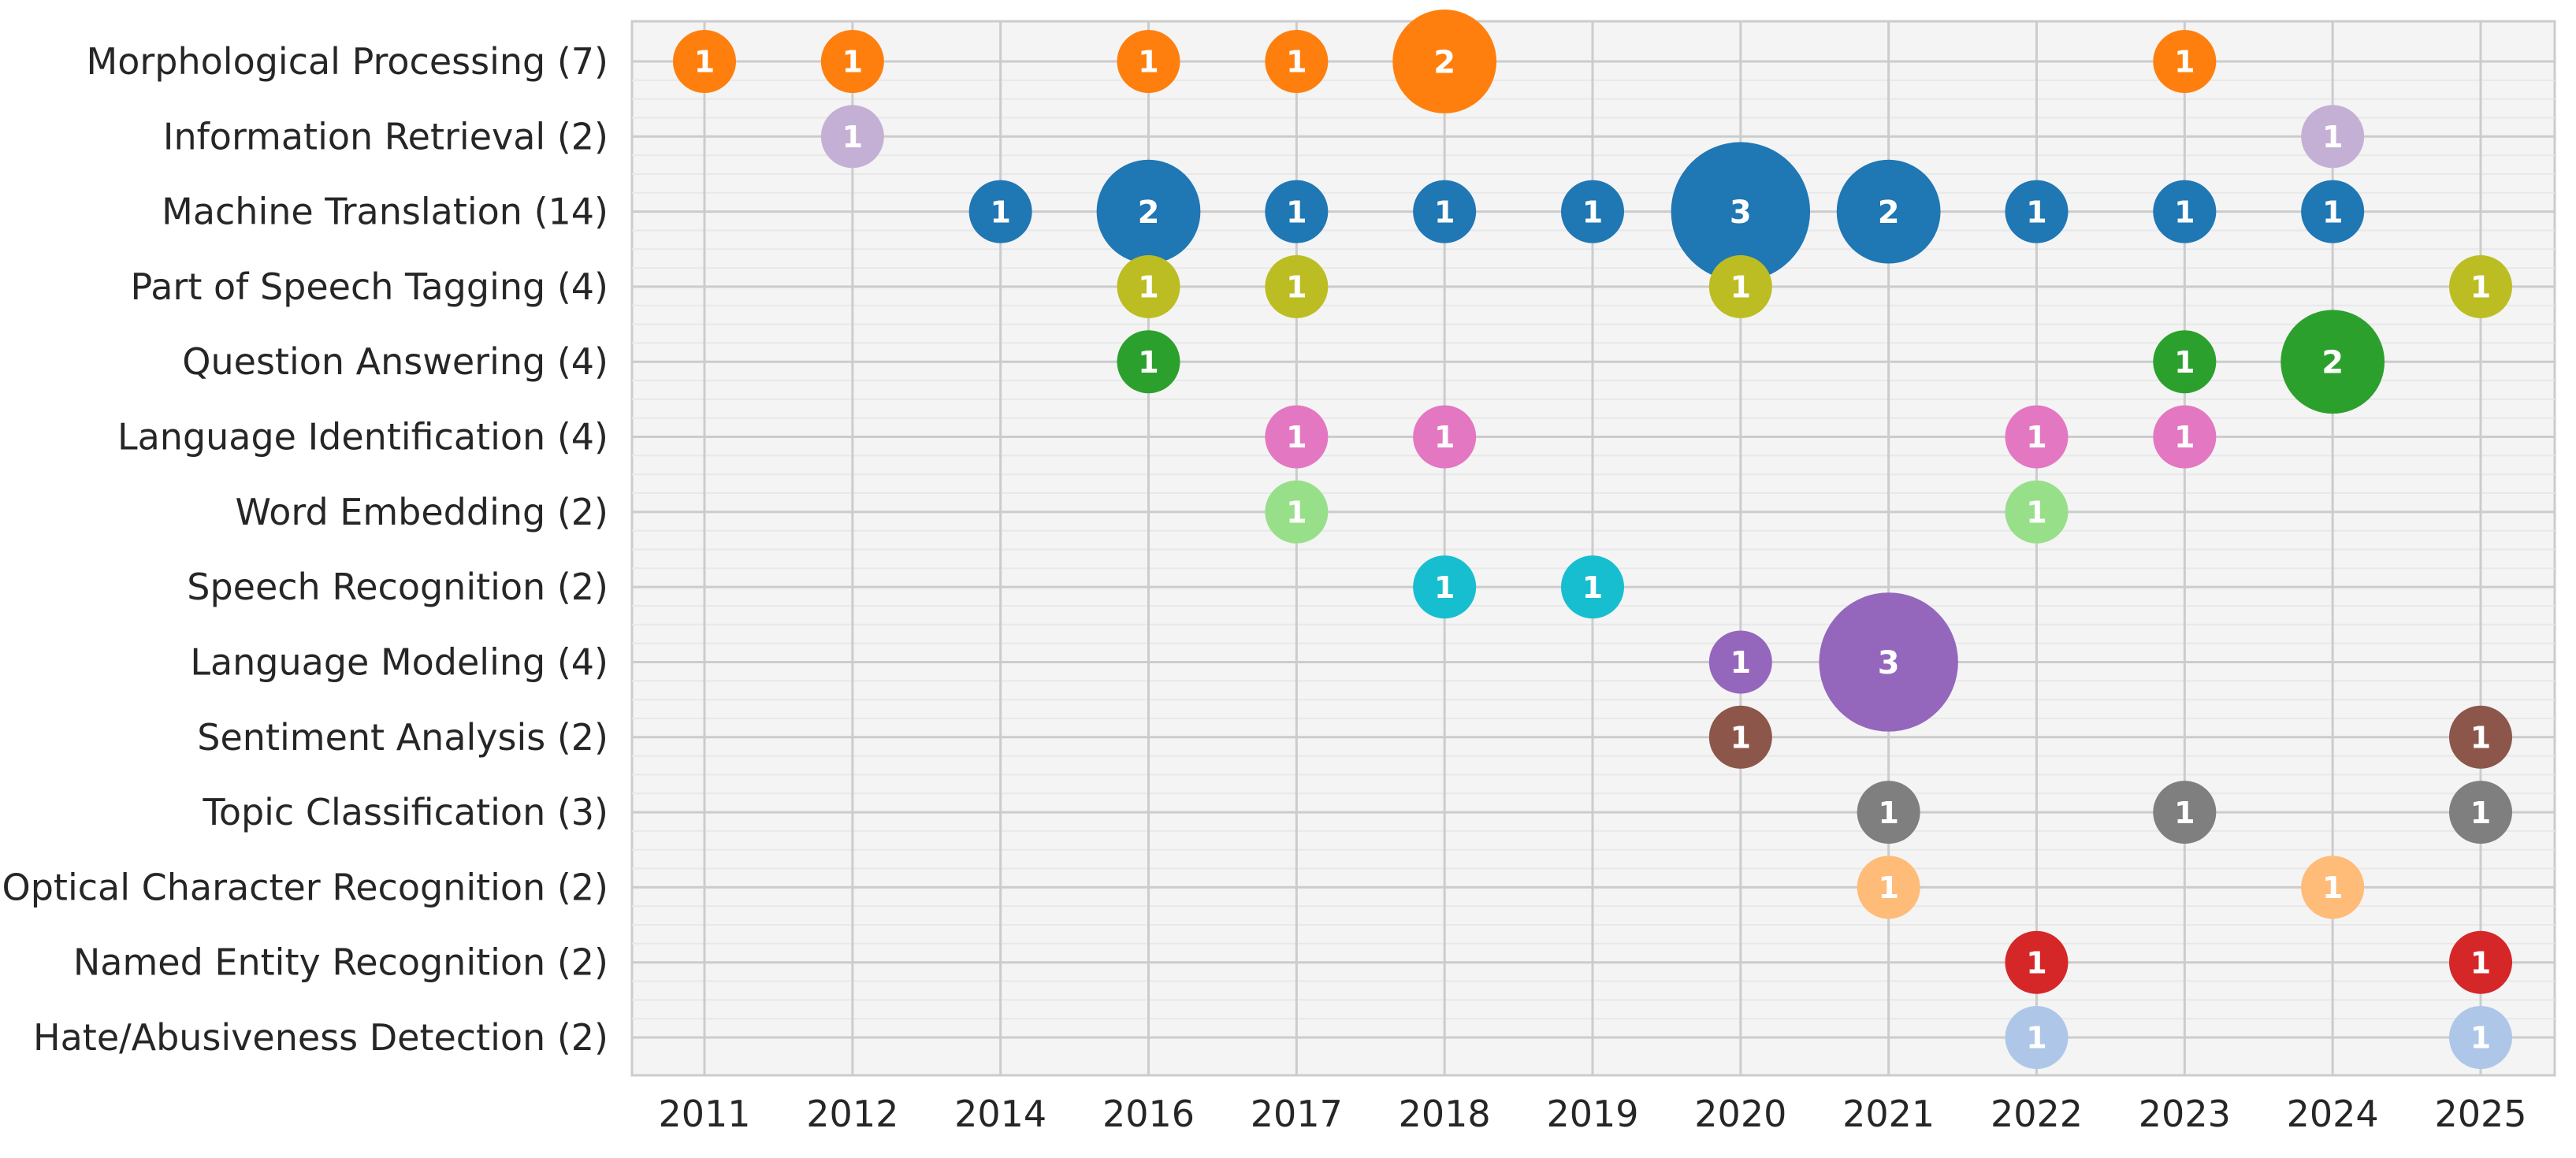 This screenshot has height=1158, width=2576. I want to click on x-tick-label: 2012, so click(852, 1114).